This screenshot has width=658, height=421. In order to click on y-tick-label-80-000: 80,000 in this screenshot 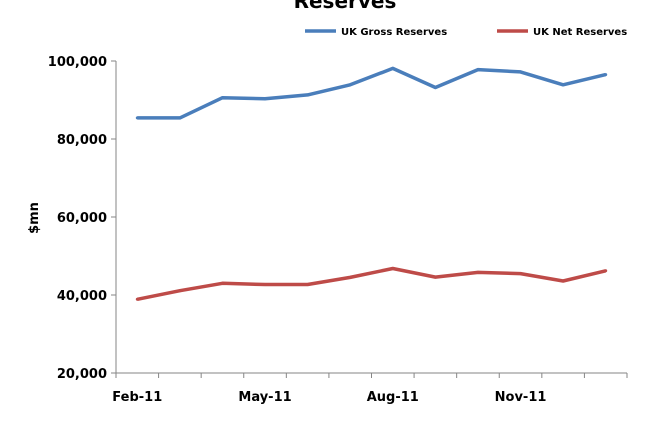, I will do `click(82, 140)`.